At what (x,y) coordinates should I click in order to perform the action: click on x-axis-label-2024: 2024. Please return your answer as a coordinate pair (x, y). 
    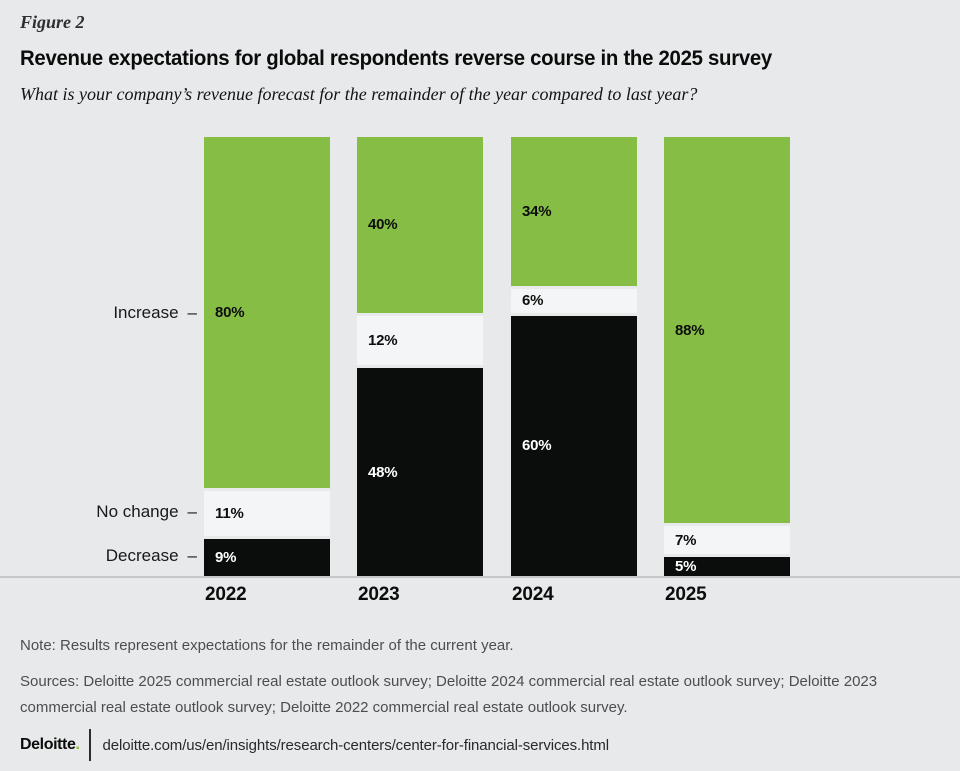
    Looking at the image, I should click on (533, 594).